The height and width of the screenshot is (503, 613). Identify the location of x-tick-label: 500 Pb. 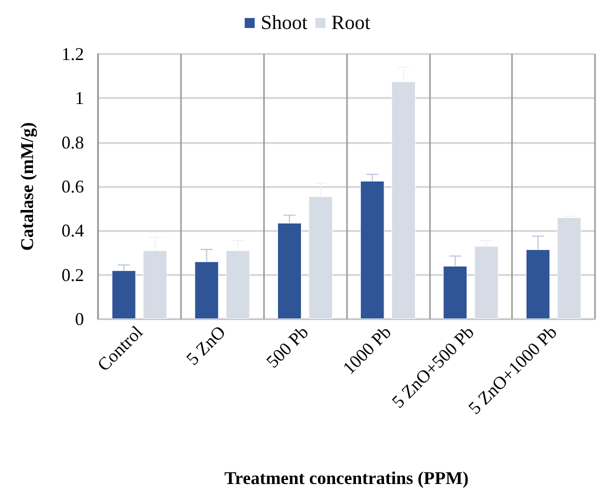
(287, 347).